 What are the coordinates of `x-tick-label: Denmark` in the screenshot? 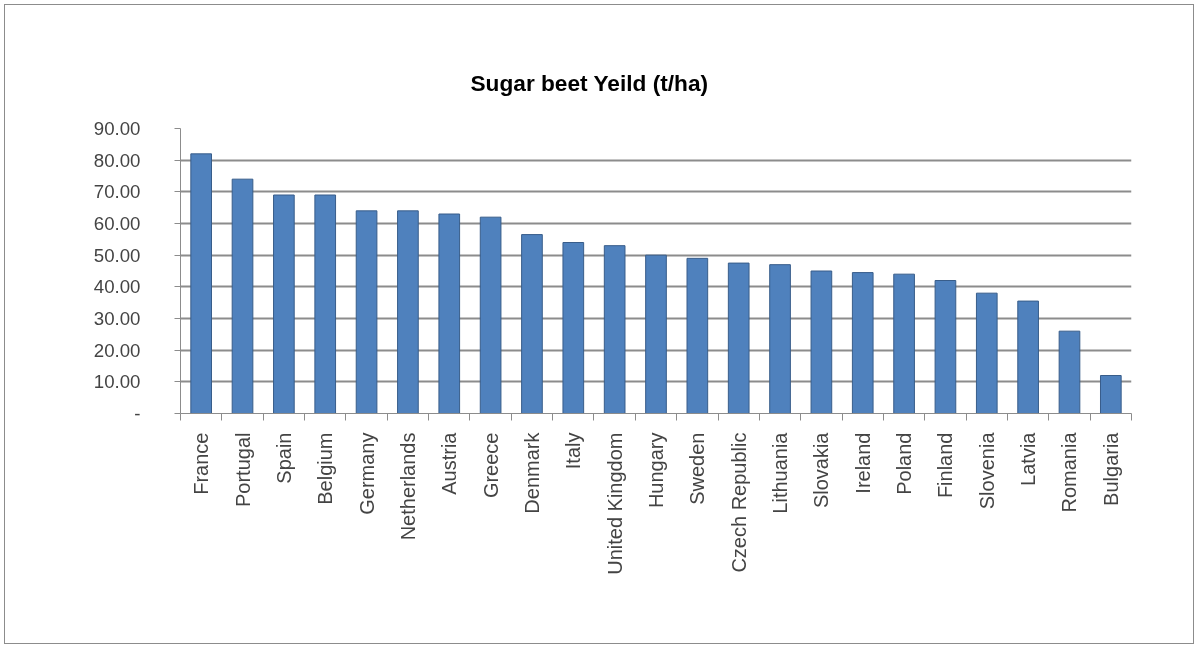 It's located at (531, 472).